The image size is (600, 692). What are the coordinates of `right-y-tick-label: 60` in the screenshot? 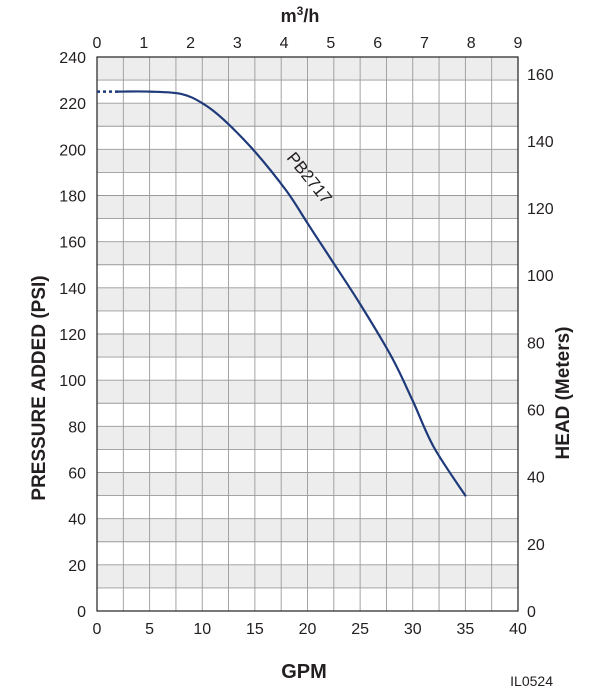 It's located at (536, 411).